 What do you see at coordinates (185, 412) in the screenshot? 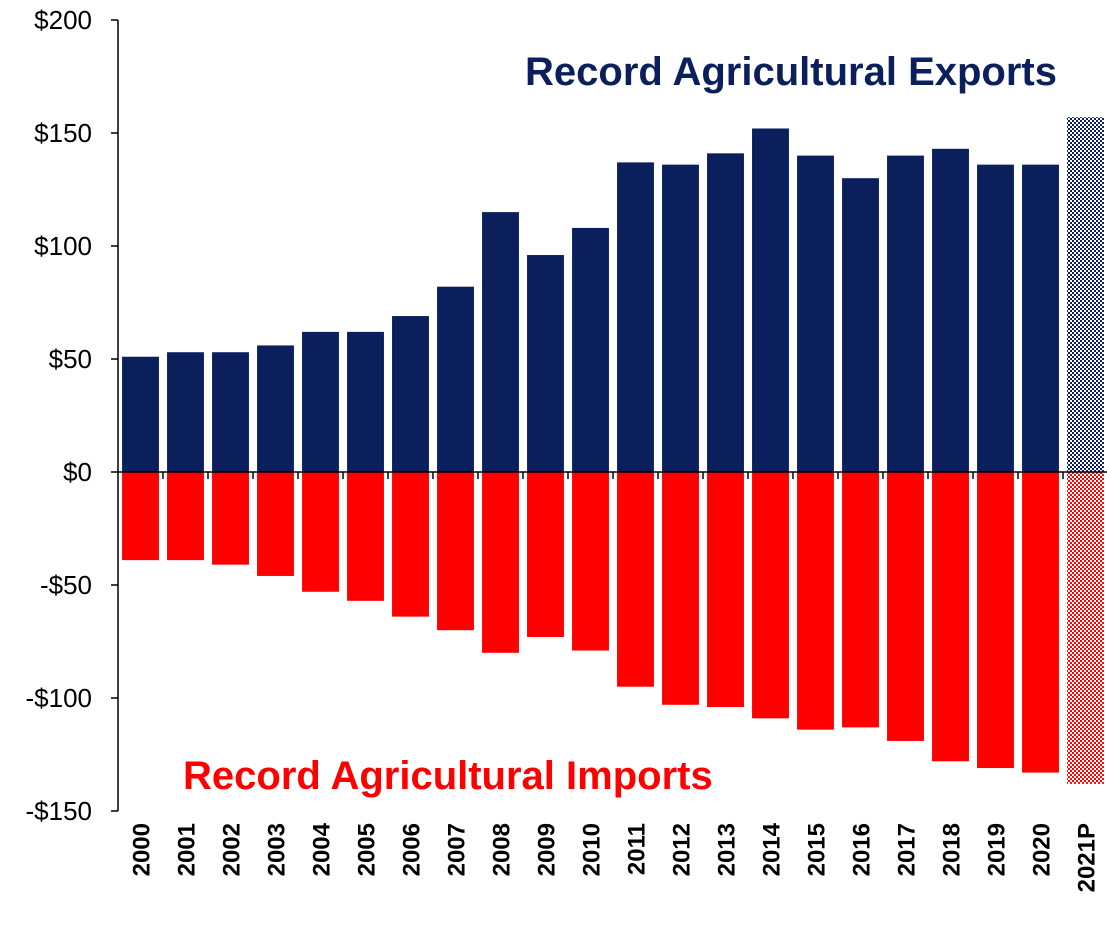
I see `export-bar-2001` at bounding box center [185, 412].